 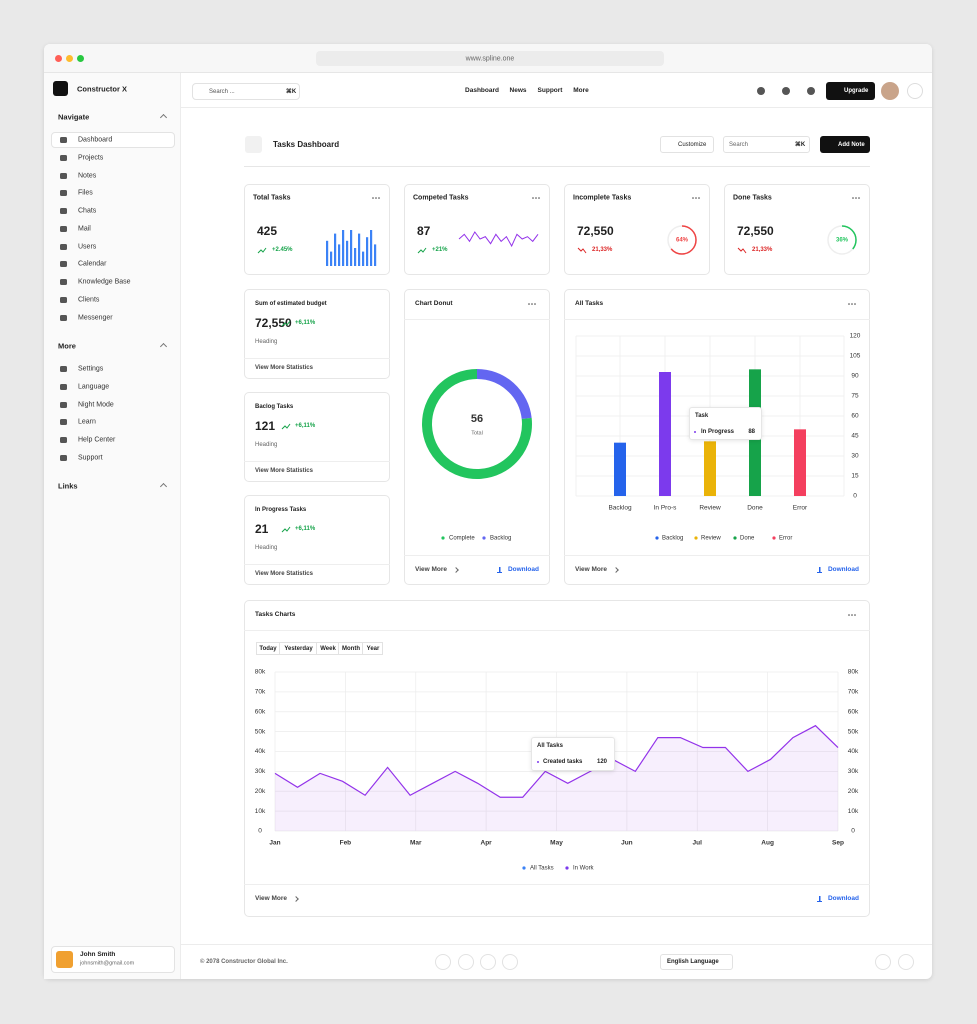 I want to click on search-box, so click(x=246, y=91).